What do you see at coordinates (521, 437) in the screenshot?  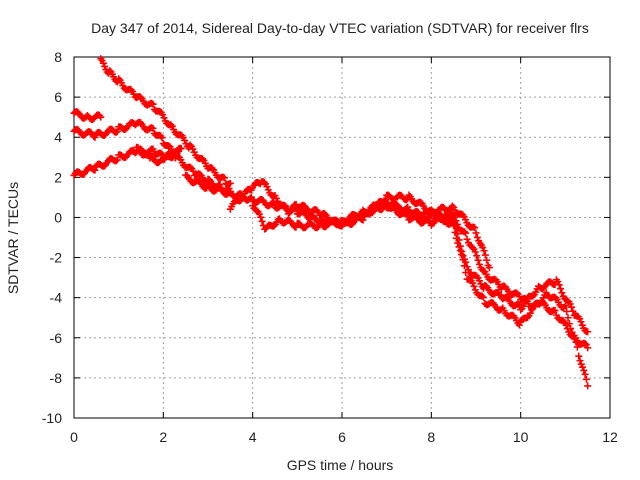 I see `x-tick-label: 10` at bounding box center [521, 437].